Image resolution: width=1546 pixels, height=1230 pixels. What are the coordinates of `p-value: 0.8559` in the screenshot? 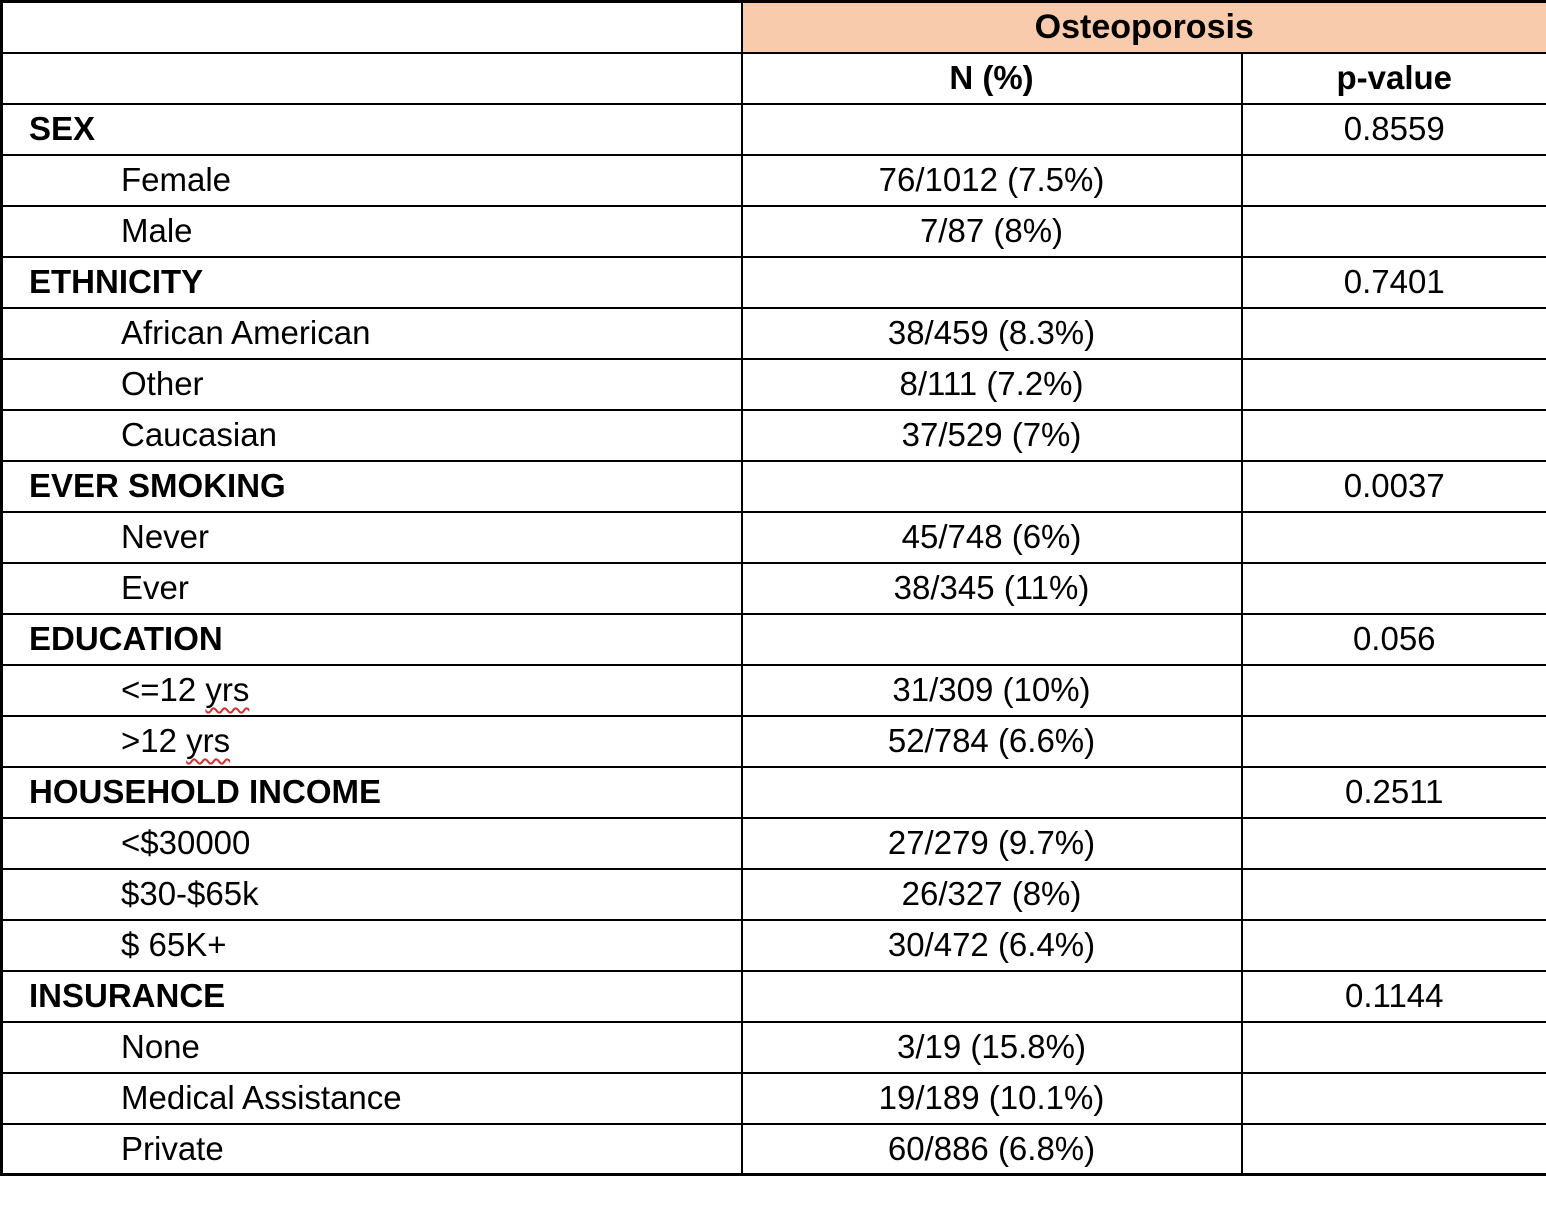 It's located at (1393, 129).